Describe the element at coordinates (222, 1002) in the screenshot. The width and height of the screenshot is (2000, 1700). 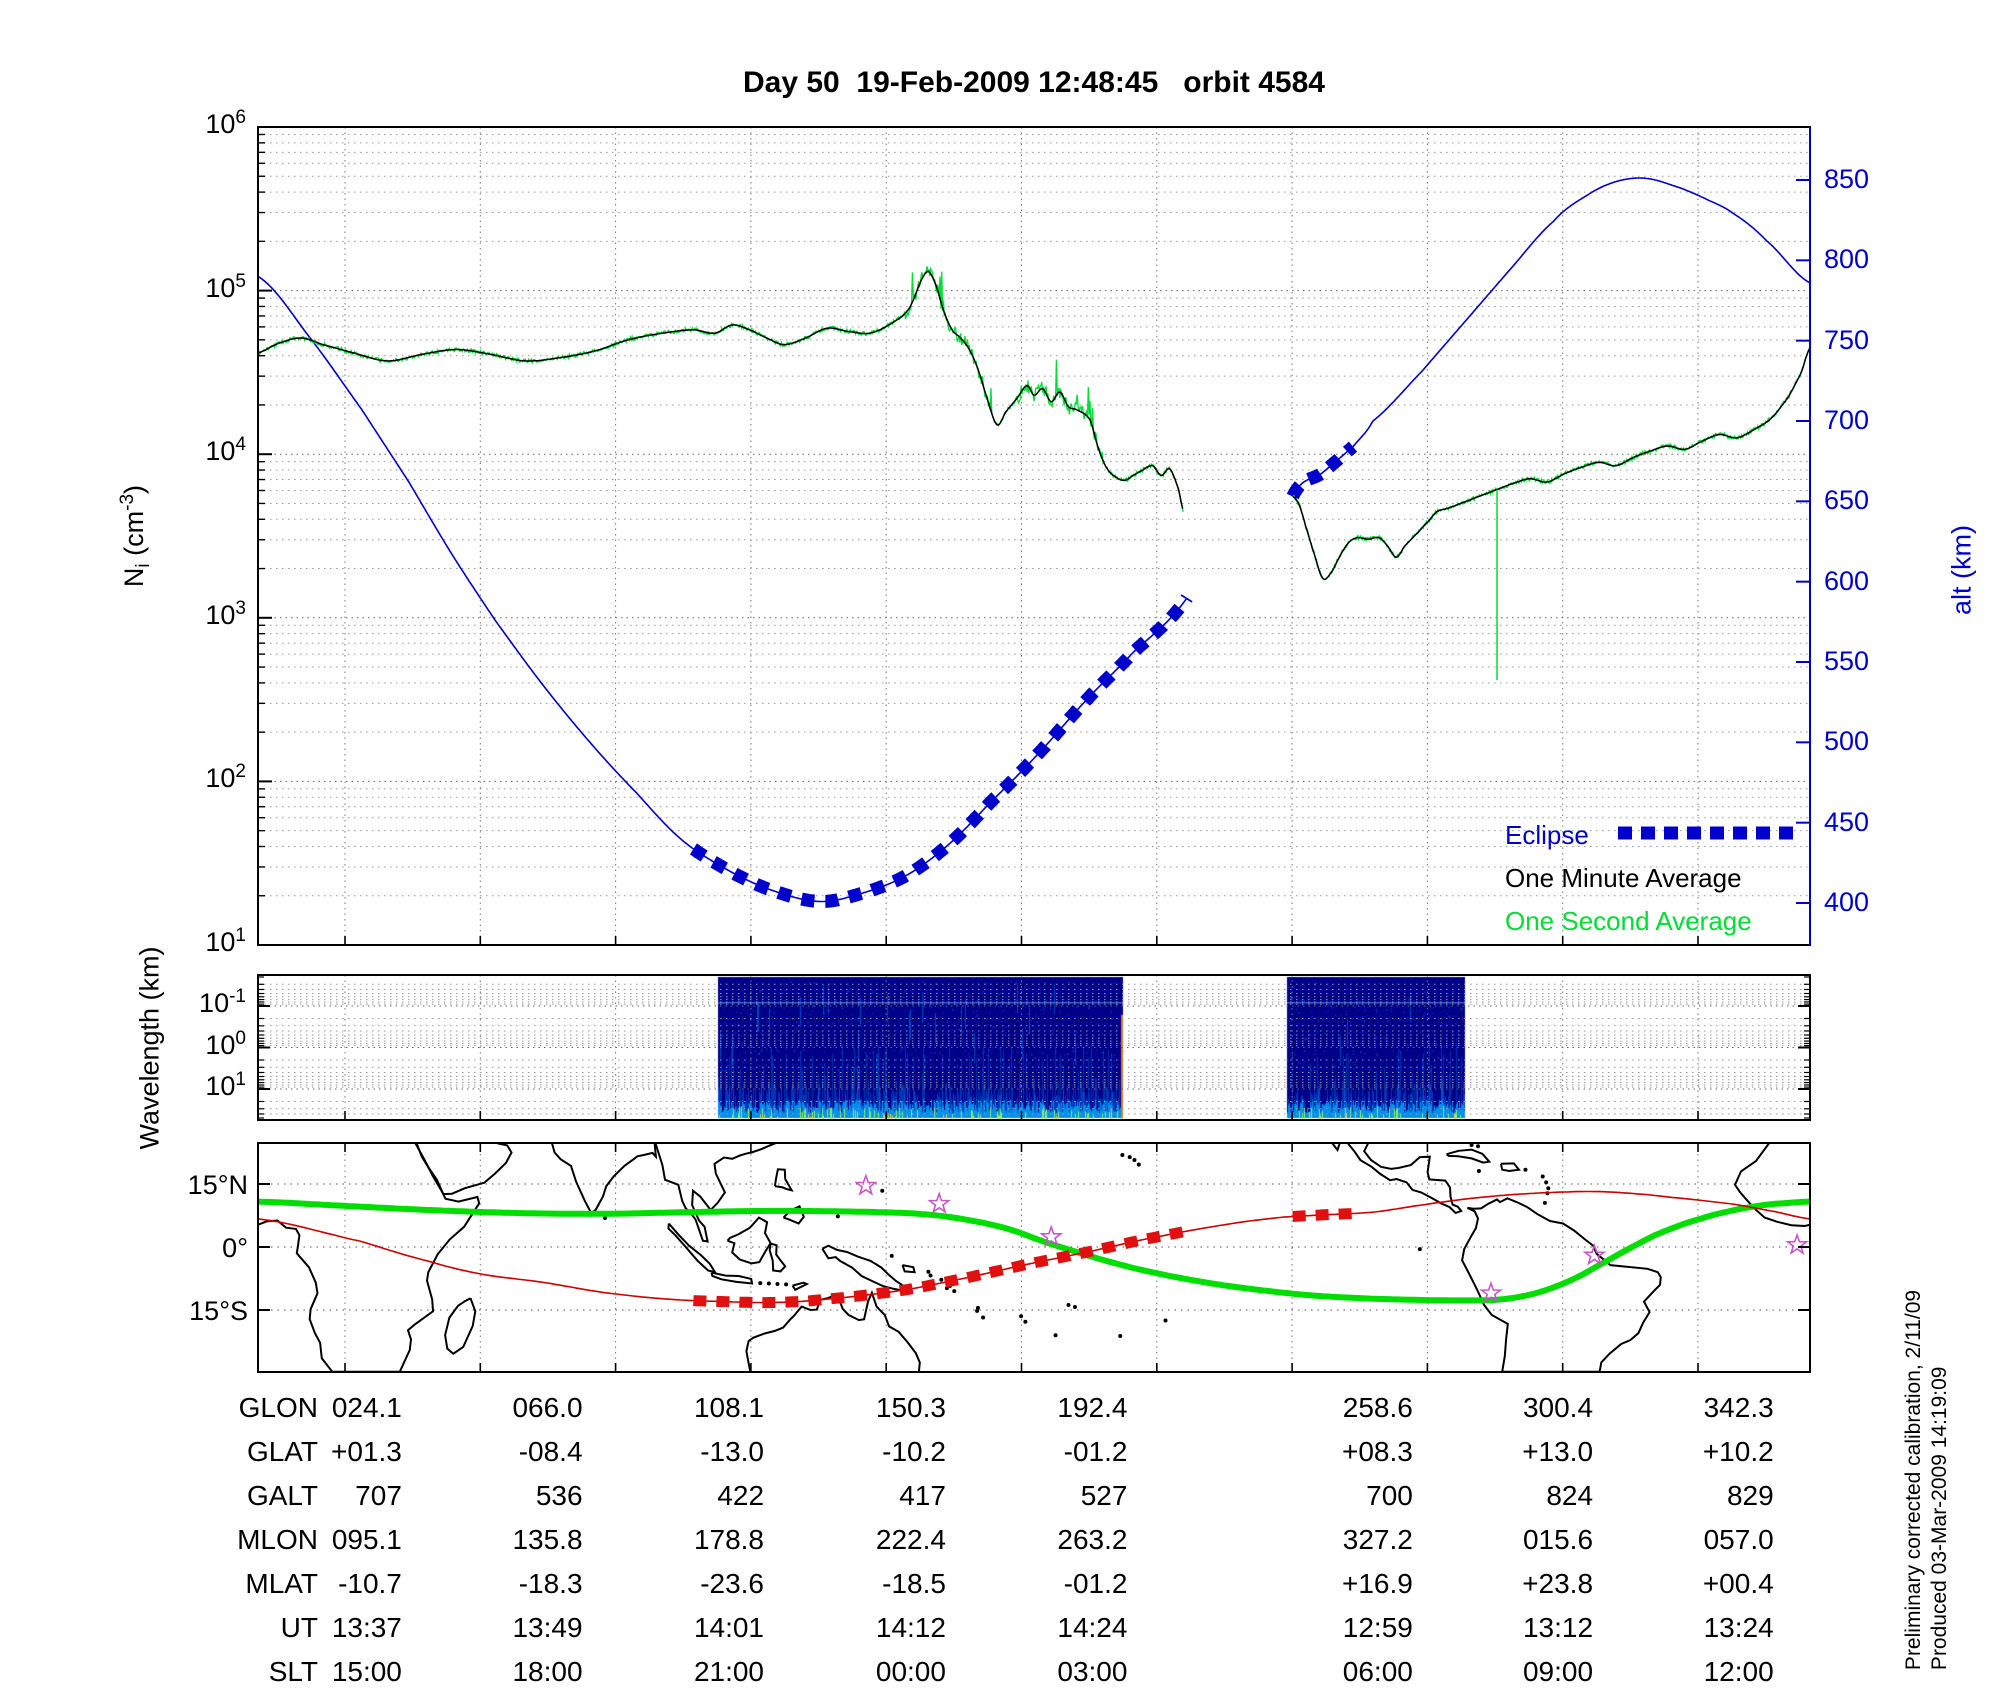
I see `wavelength-tick-label: 10⁻¹` at that location.